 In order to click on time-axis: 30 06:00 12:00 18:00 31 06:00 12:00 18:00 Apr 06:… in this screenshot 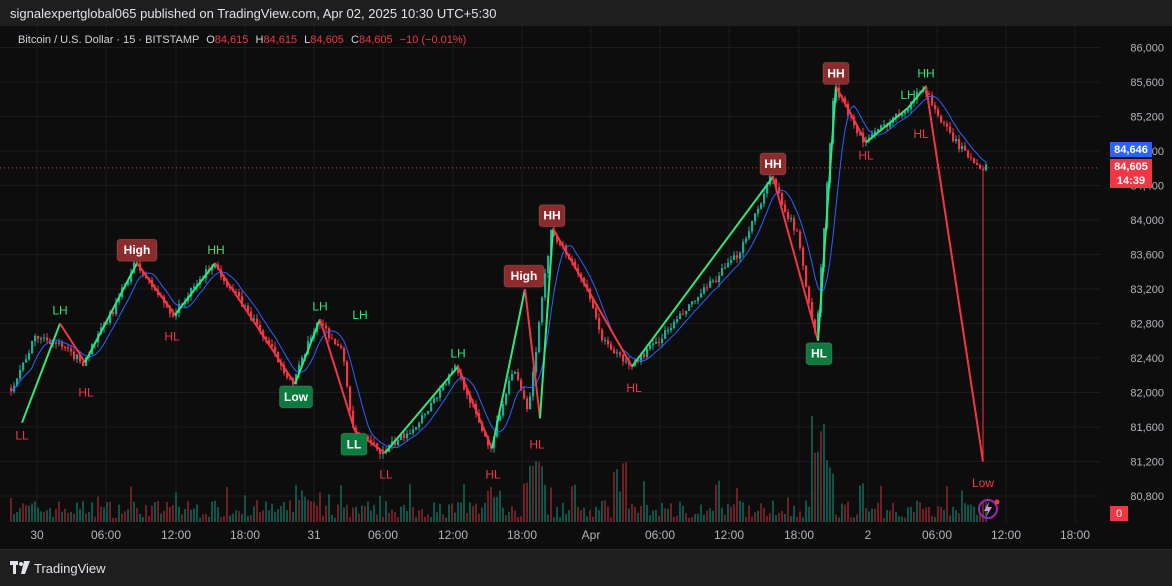, I will do `click(586, 536)`.